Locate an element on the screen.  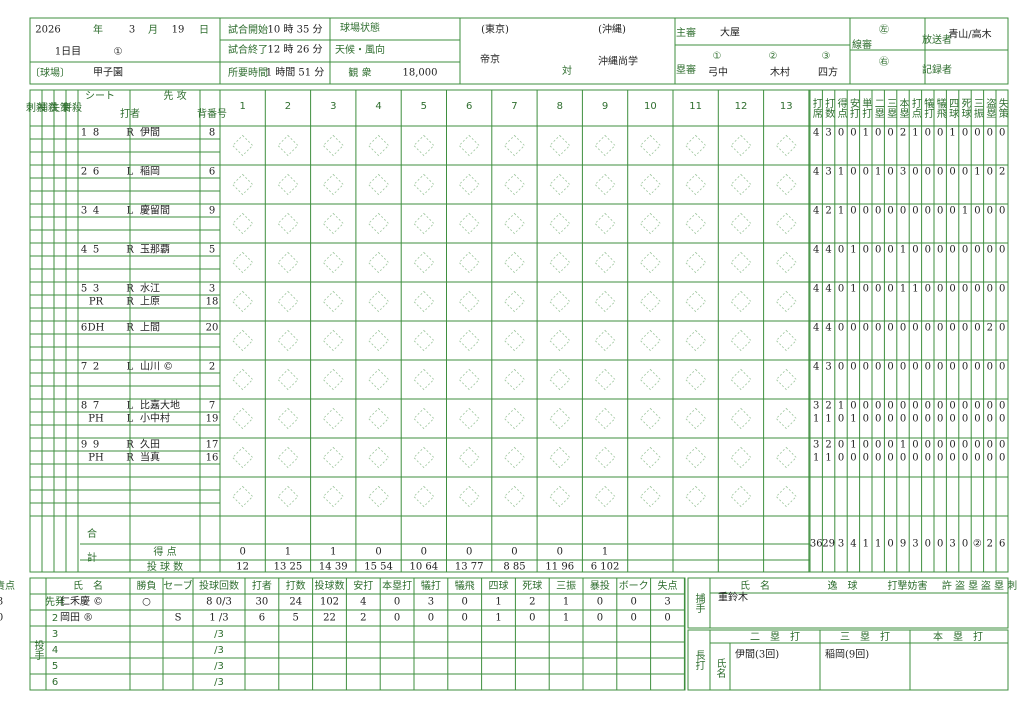
bats: L is located at coordinates (130, 419).